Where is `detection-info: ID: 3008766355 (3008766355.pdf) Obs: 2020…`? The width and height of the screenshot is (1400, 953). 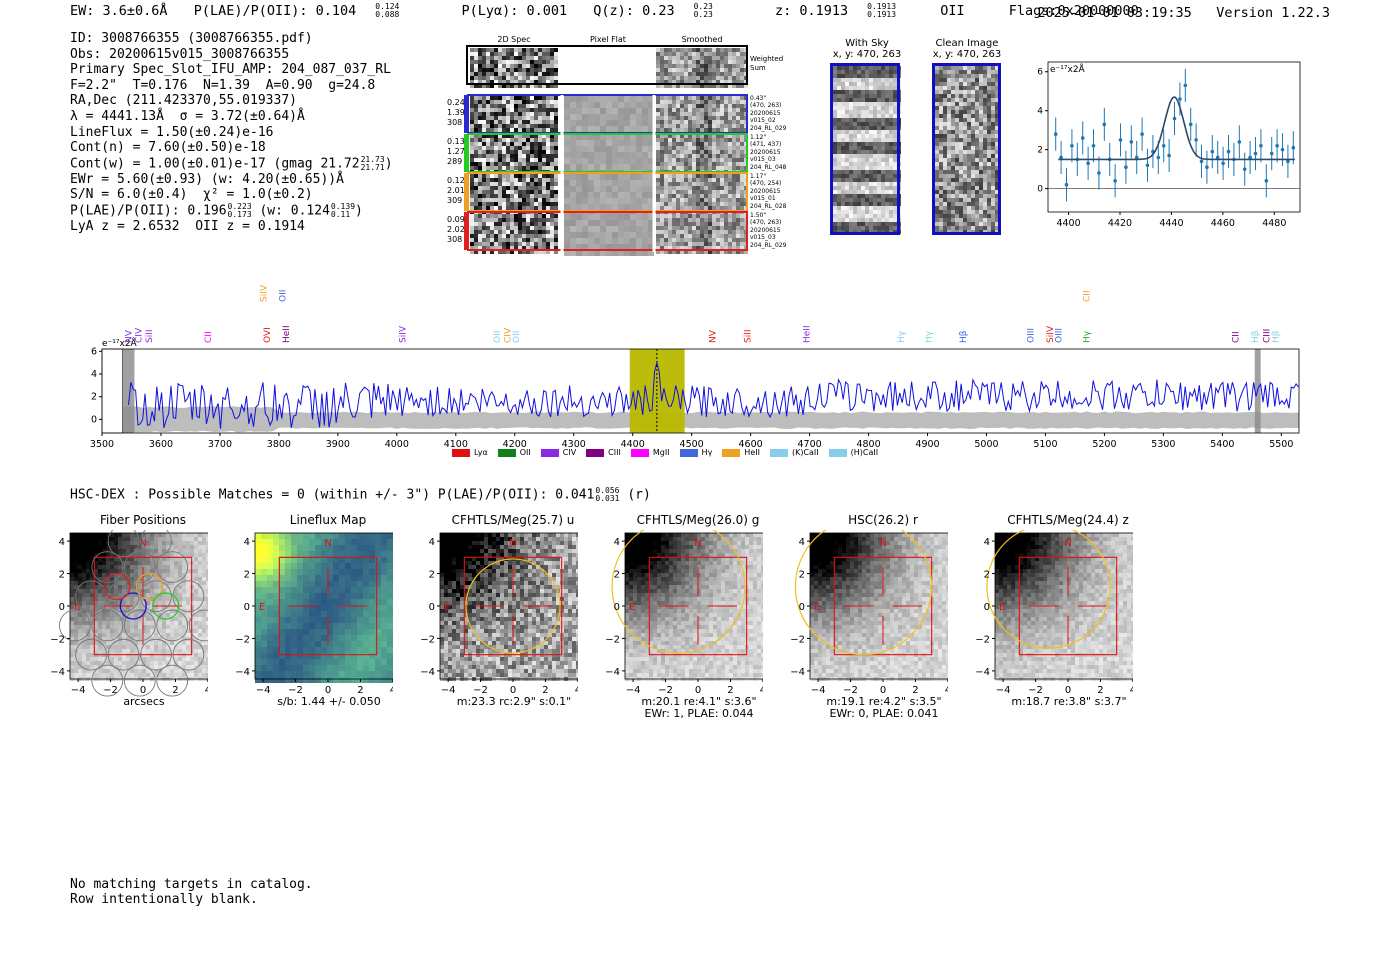 detection-info: ID: 3008766355 (3008766355.pdf) Obs: 2020… is located at coordinates (231, 133).